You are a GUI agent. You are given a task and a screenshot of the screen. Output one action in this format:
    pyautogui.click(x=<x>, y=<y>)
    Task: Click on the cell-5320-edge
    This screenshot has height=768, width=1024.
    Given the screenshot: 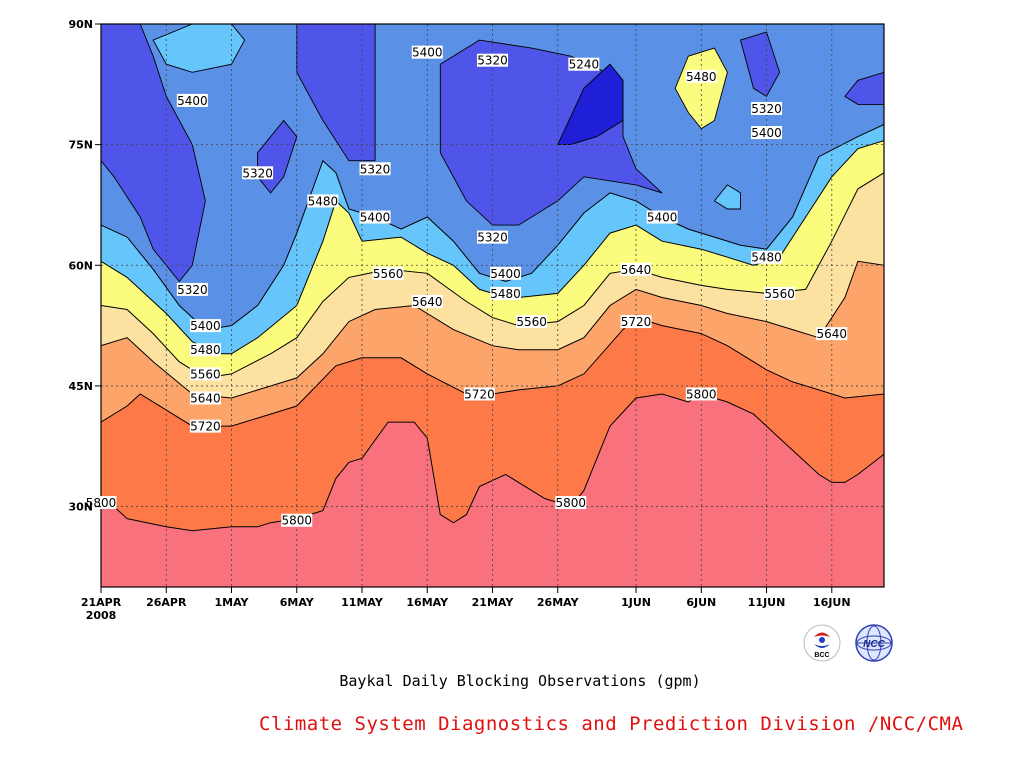 What is the action you would take?
    pyautogui.click(x=864, y=88)
    